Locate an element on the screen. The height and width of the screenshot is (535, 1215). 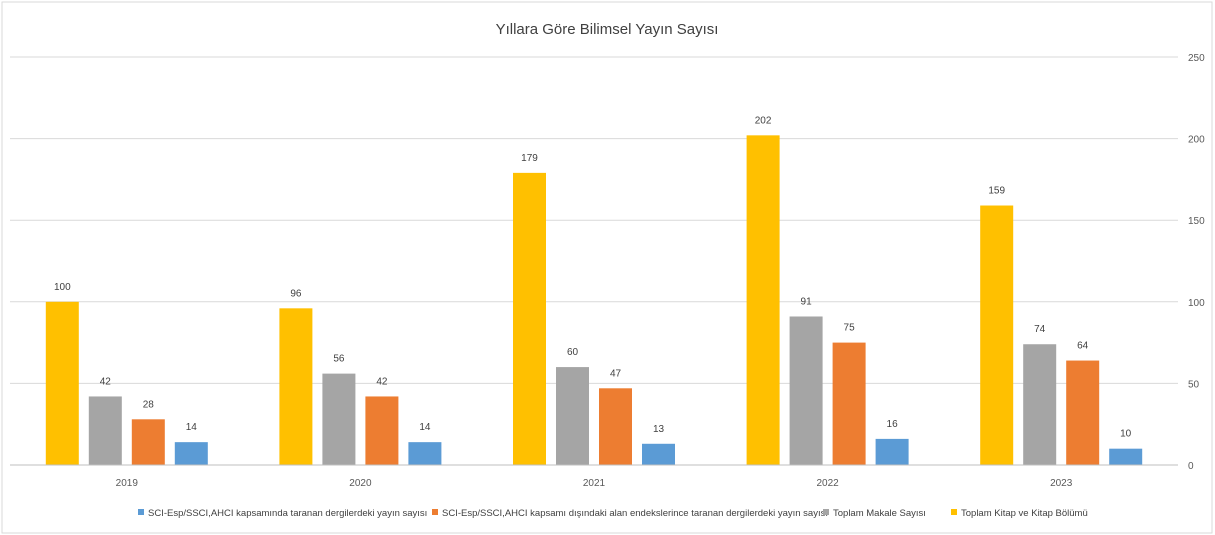
y-tick-label: 100 is located at coordinates (1196, 303).